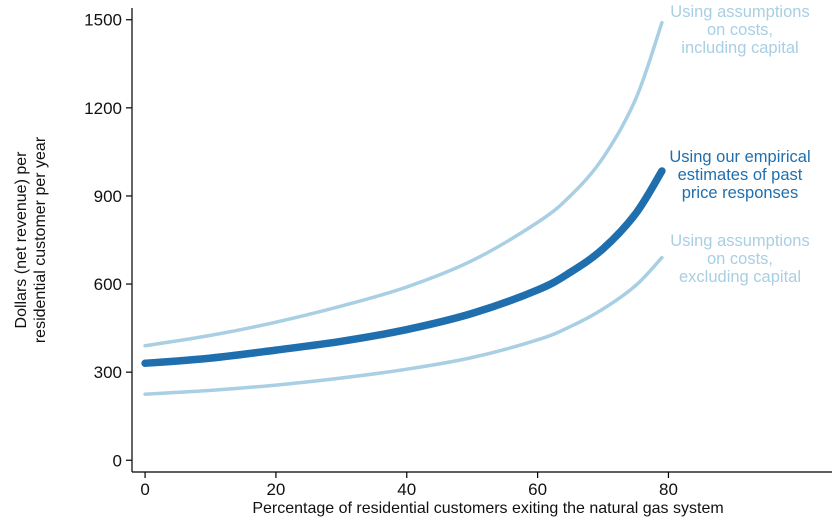  What do you see at coordinates (406, 489) in the screenshot?
I see `x-tick-label: 40` at bounding box center [406, 489].